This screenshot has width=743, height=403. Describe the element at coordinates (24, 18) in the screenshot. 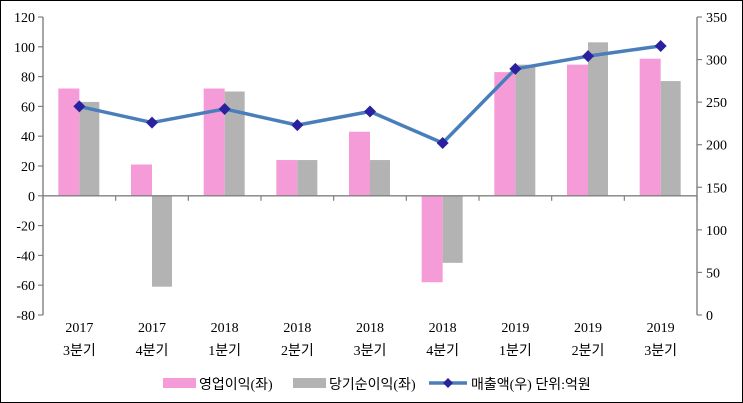

I see `left-axis-tick-label: 120` at that location.